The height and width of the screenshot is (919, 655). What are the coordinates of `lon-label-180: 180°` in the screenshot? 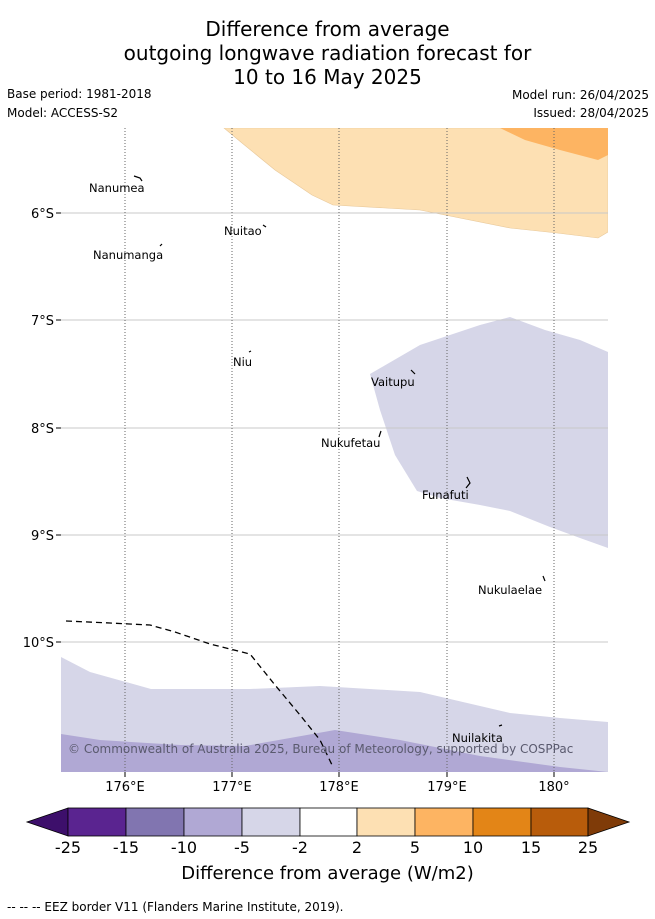 It's located at (553, 787).